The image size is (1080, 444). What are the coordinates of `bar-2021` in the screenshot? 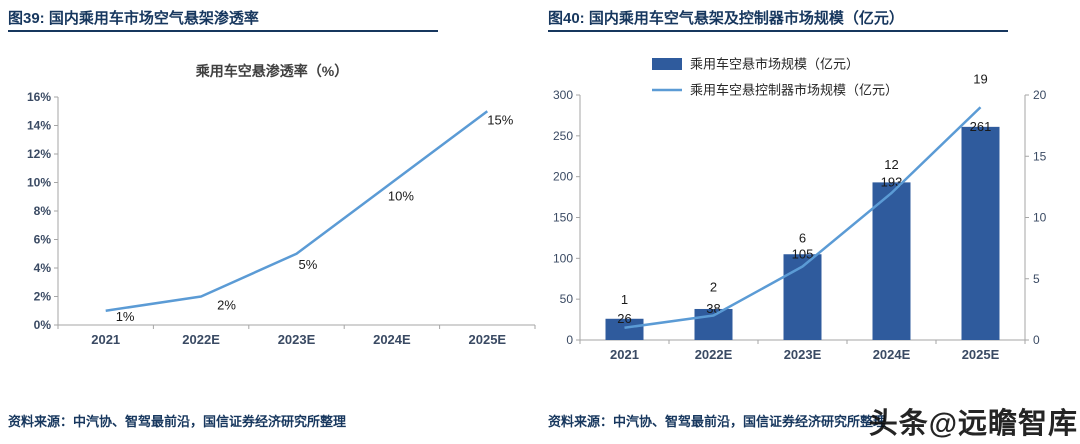 It's located at (624, 329).